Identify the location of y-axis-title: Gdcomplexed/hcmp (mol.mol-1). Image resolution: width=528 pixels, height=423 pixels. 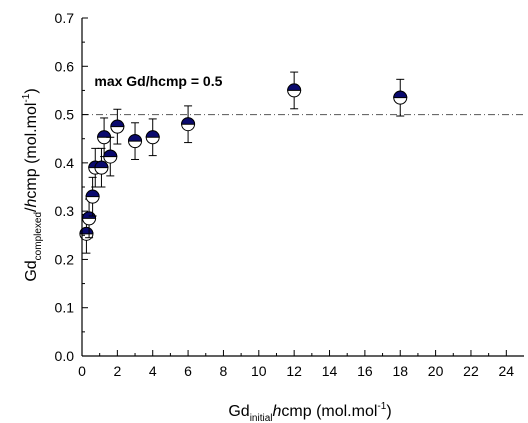
(32, 184).